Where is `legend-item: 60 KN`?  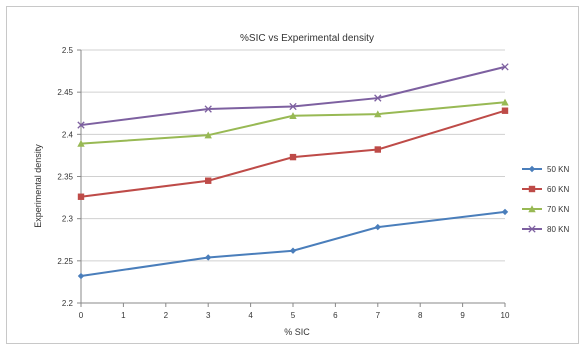
legend-item: 60 KN is located at coordinates (545, 189).